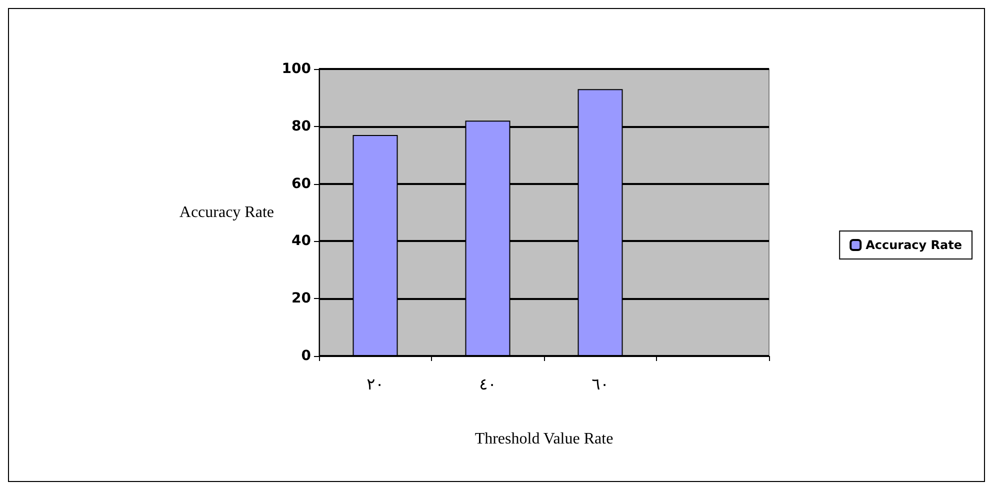 This screenshot has height=490, width=993. Describe the element at coordinates (226, 212) in the screenshot. I see `y-axis-title: Accuracy Rate` at that location.